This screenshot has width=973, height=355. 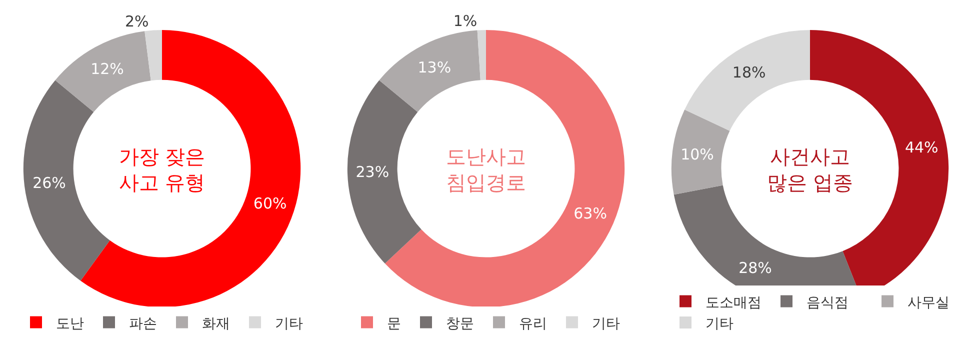 I want to click on legend-label: 도소매점, so click(x=734, y=302).